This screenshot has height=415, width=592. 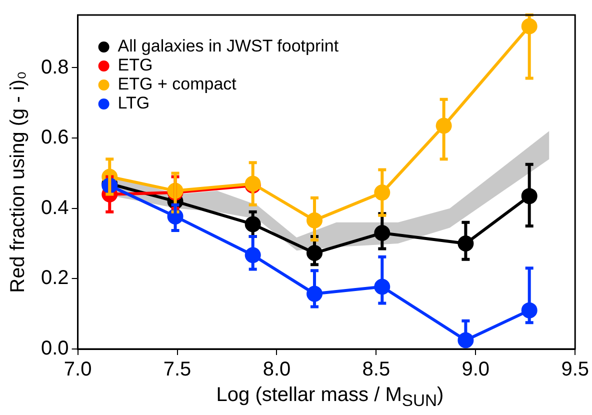 I want to click on x-tick-label: 9.5, so click(x=575, y=369).